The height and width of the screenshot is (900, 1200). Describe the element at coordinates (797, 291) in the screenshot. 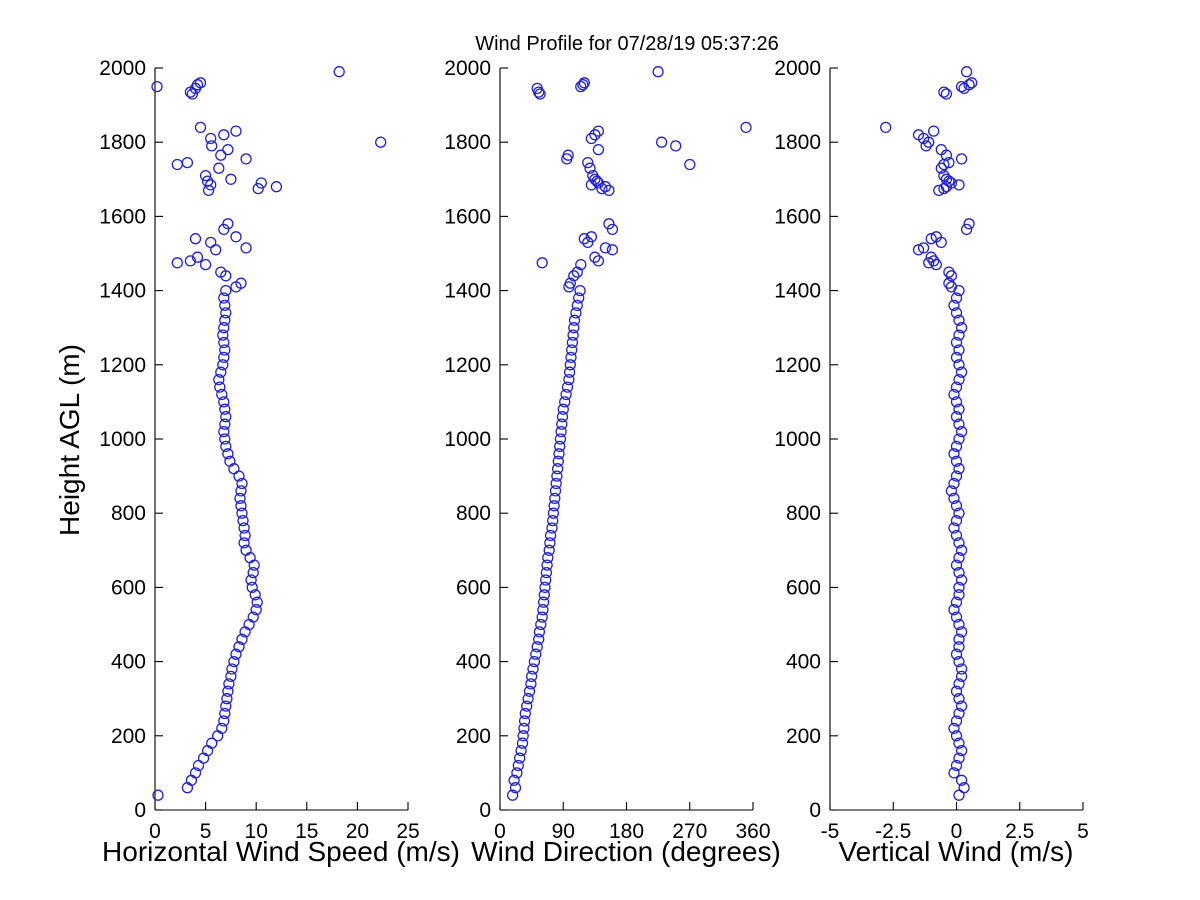

I see `y-tick-label: 1400` at that location.